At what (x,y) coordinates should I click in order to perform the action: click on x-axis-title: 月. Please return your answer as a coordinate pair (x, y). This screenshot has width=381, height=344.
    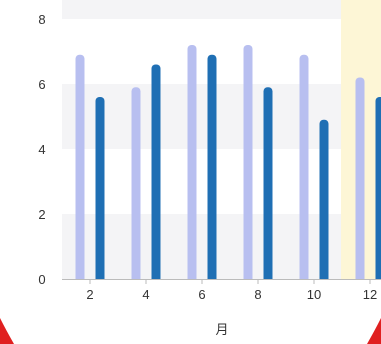
    Looking at the image, I should click on (221, 330).